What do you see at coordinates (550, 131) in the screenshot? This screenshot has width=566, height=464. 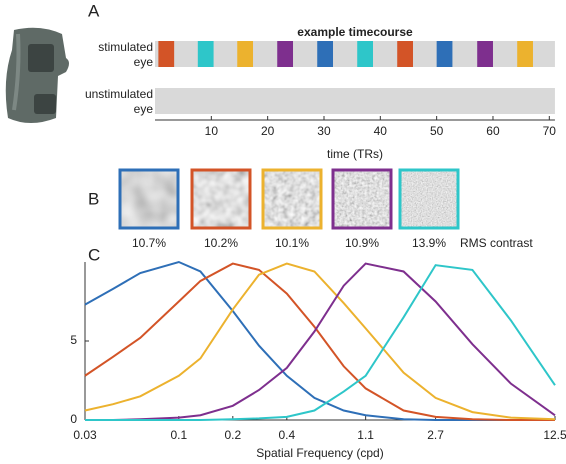 I see `x-tick-label: 70` at bounding box center [550, 131].